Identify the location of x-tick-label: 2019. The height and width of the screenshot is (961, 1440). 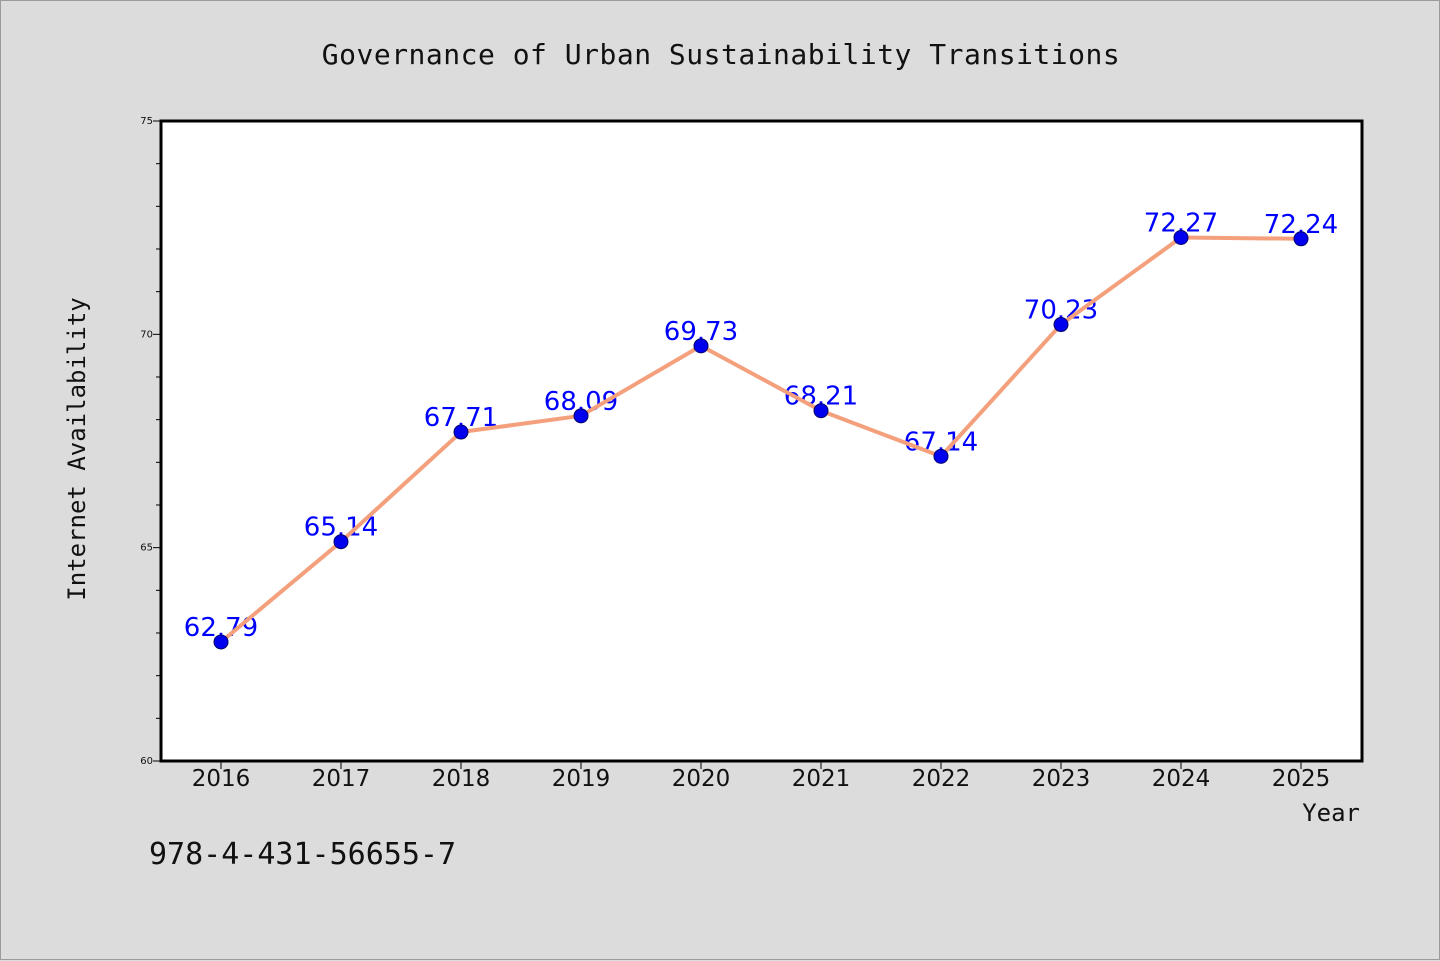
(581, 779).